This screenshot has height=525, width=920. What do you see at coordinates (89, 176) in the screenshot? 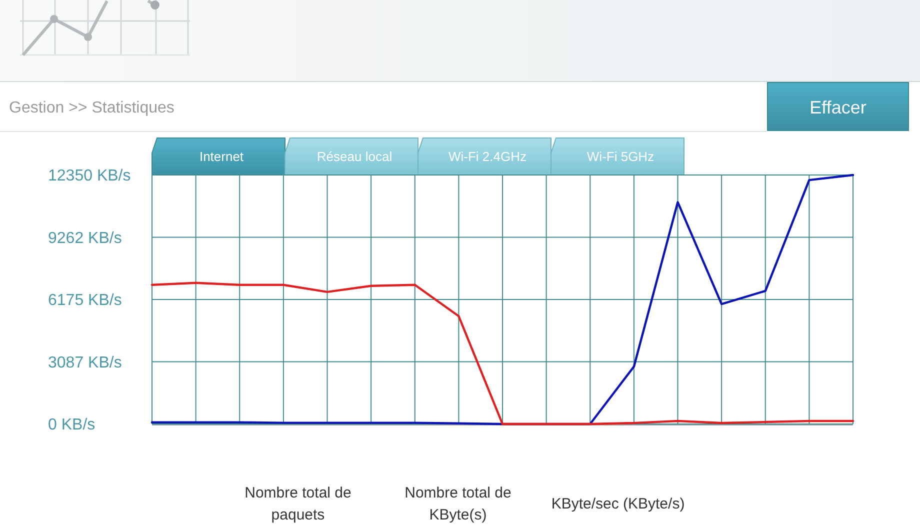
I see `y-tick-label: 12350 KB/s` at bounding box center [89, 176].